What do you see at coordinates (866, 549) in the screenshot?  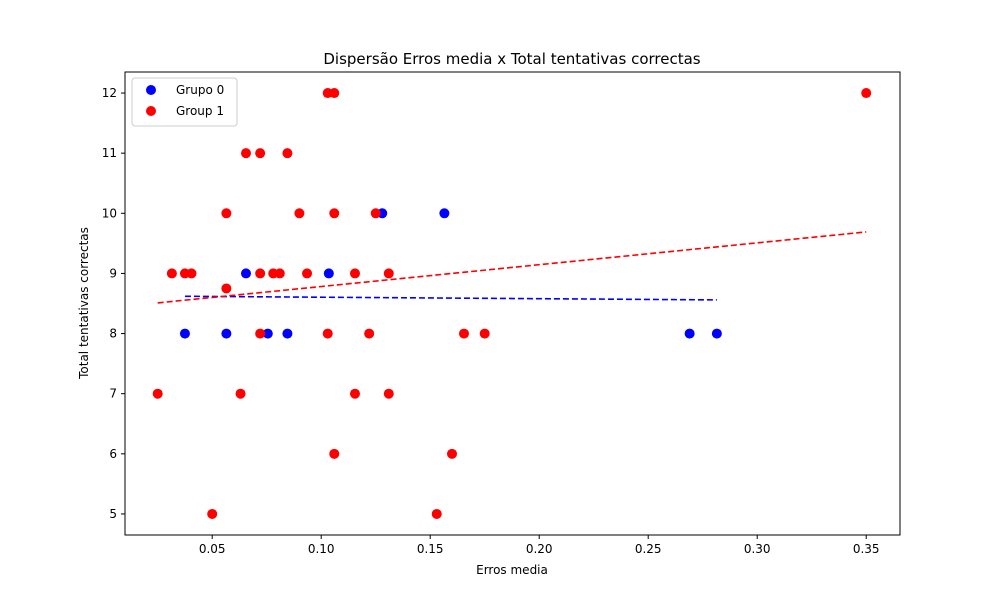 I see `x-tick-label: 0.35` at bounding box center [866, 549].